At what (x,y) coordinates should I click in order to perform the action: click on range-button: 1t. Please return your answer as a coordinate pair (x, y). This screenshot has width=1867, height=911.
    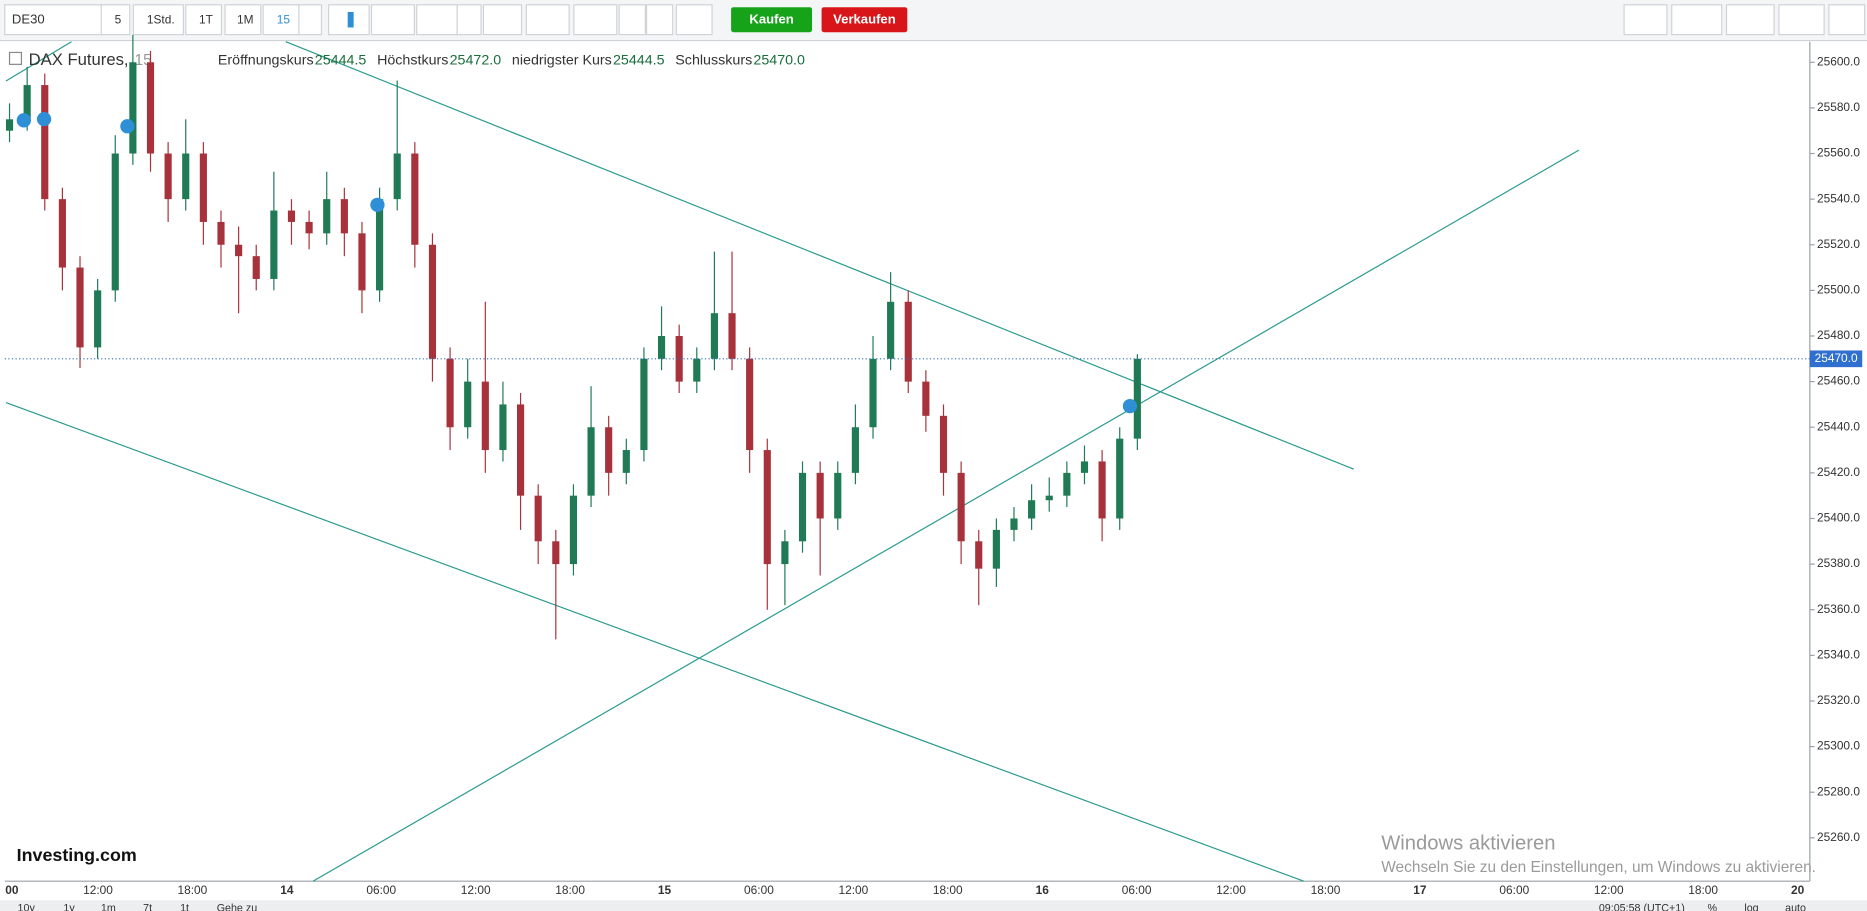
    Looking at the image, I should click on (184, 906).